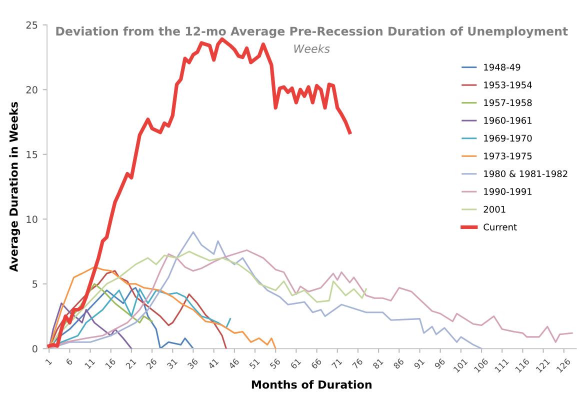 The height and width of the screenshot is (415, 588). I want to click on legend-label: 1969-1970, so click(508, 138).